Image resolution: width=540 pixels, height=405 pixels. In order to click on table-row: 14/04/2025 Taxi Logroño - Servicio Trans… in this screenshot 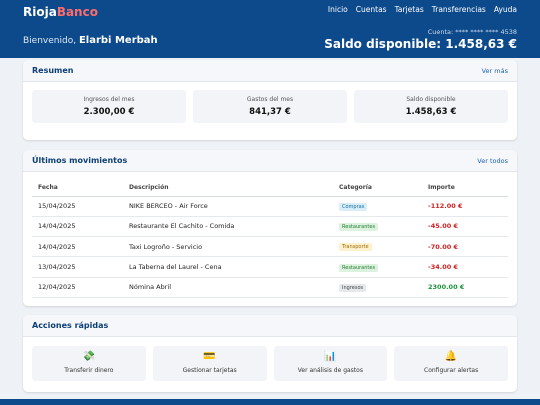, I will do `click(270, 247)`.